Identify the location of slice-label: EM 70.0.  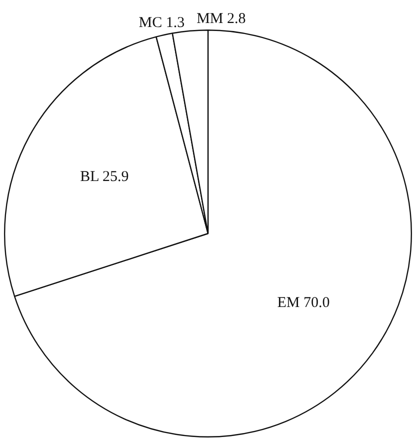
(303, 302).